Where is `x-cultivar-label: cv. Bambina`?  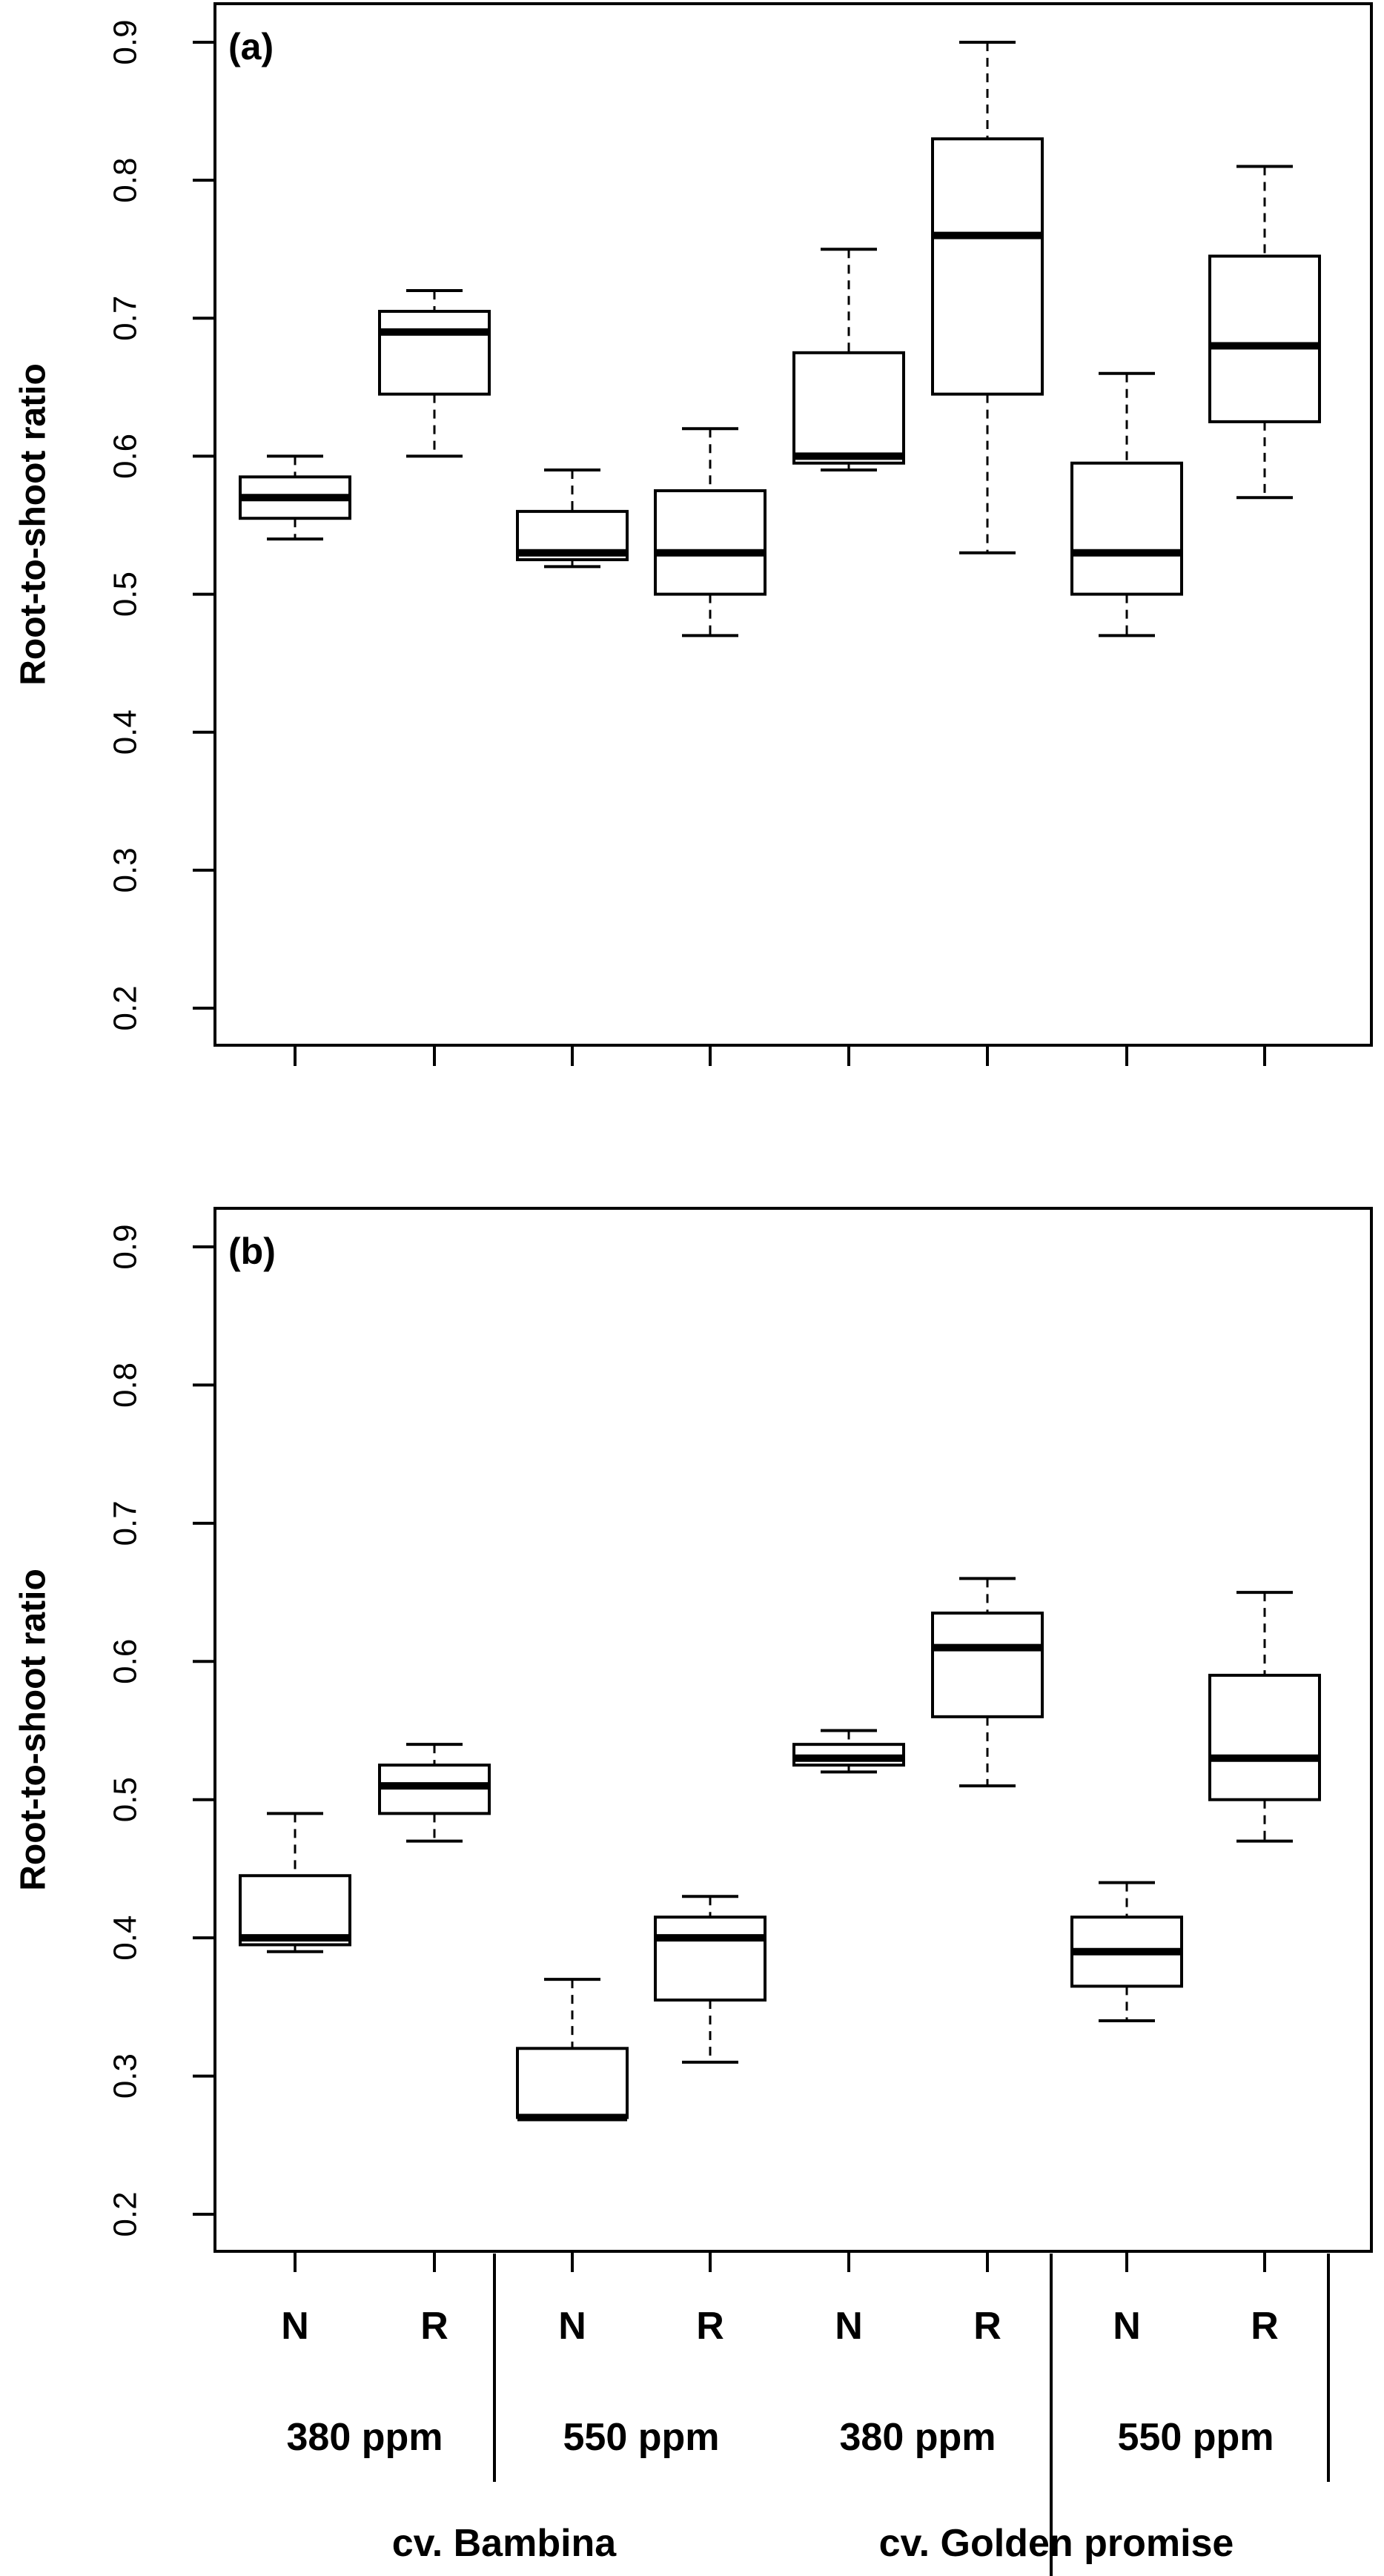
x-cultivar-label: cv. Bambina is located at coordinates (505, 2543).